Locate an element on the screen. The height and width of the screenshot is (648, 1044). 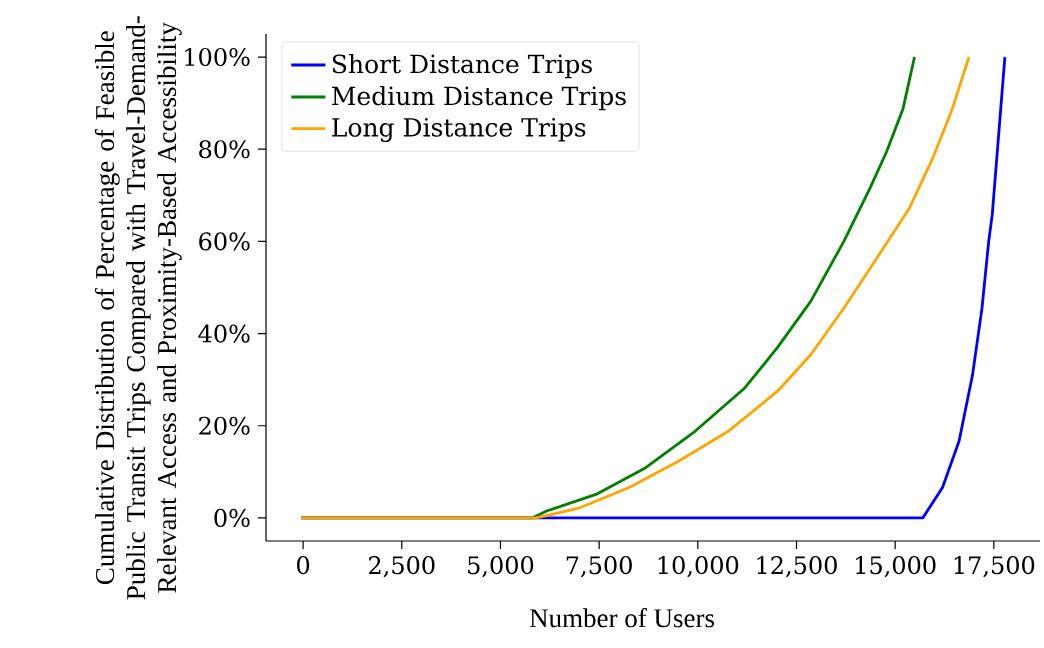
y-tick-label: 20% is located at coordinates (224, 425).